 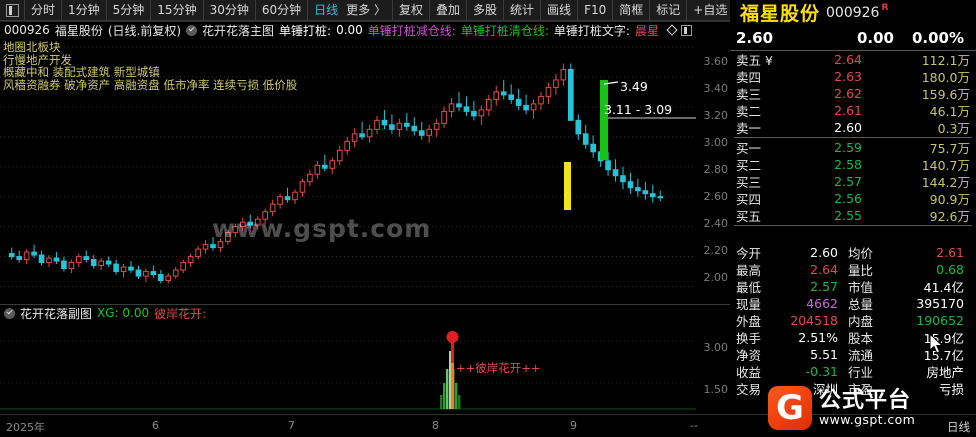 I want to click on x-tick-sep: 9, so click(x=573, y=425).